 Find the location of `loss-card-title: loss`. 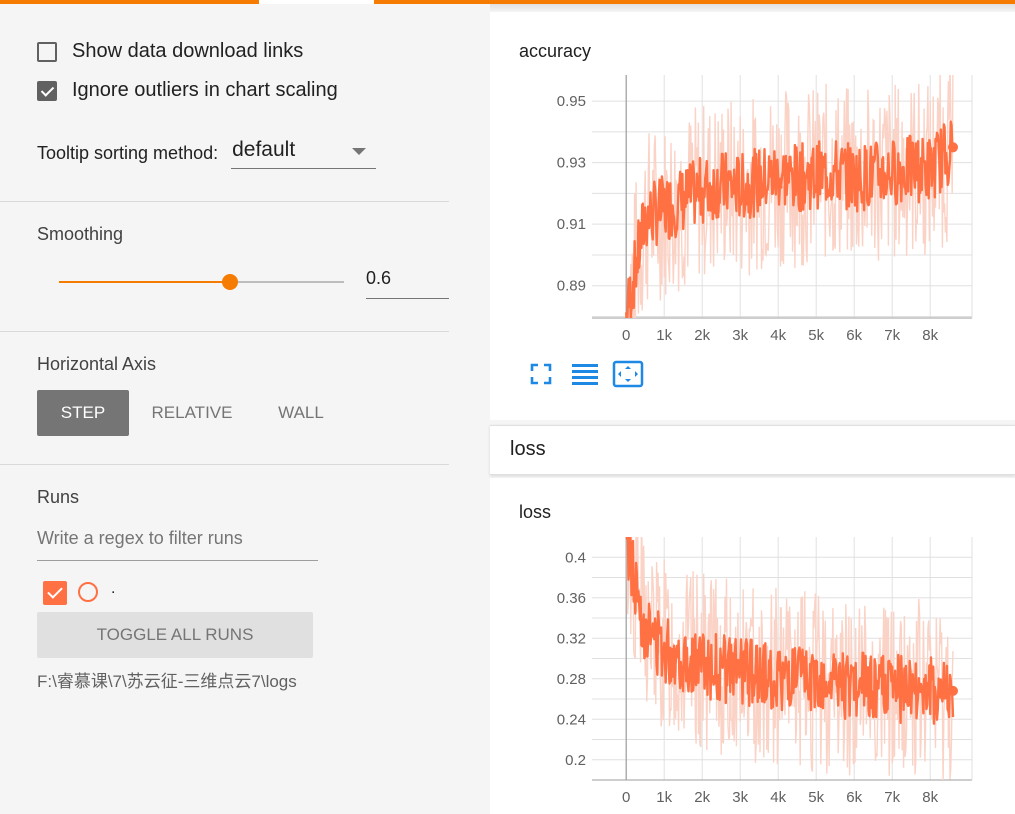

loss-card-title: loss is located at coordinates (535, 512).